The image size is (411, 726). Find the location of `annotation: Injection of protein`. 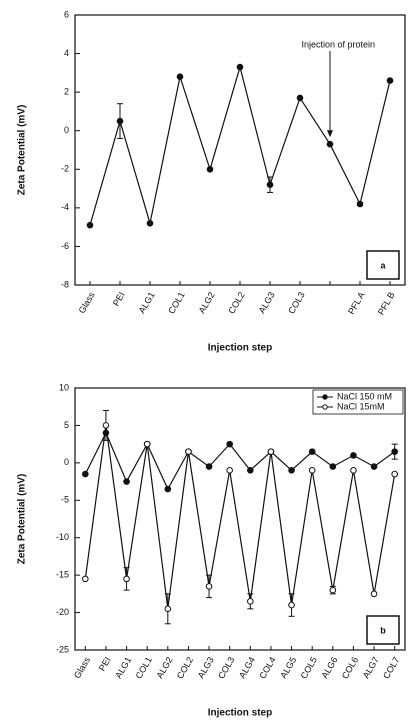

annotation: Injection of protein is located at coordinates (338, 44).